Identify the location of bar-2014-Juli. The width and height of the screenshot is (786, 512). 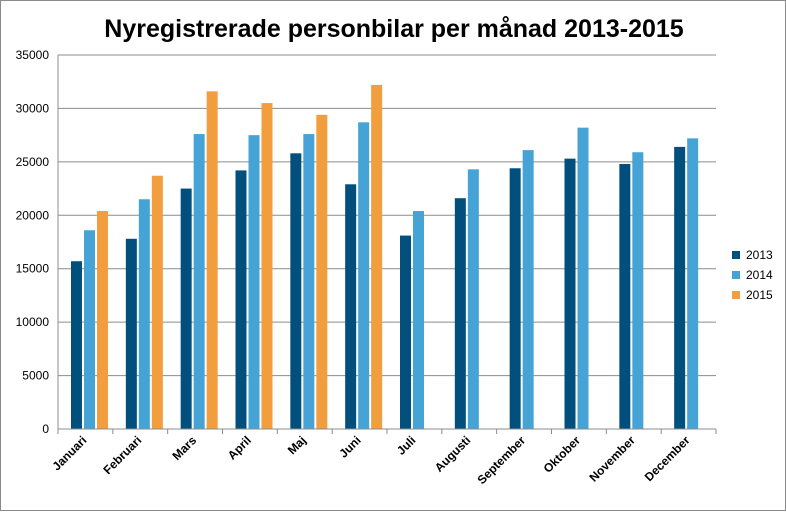
(418, 320).